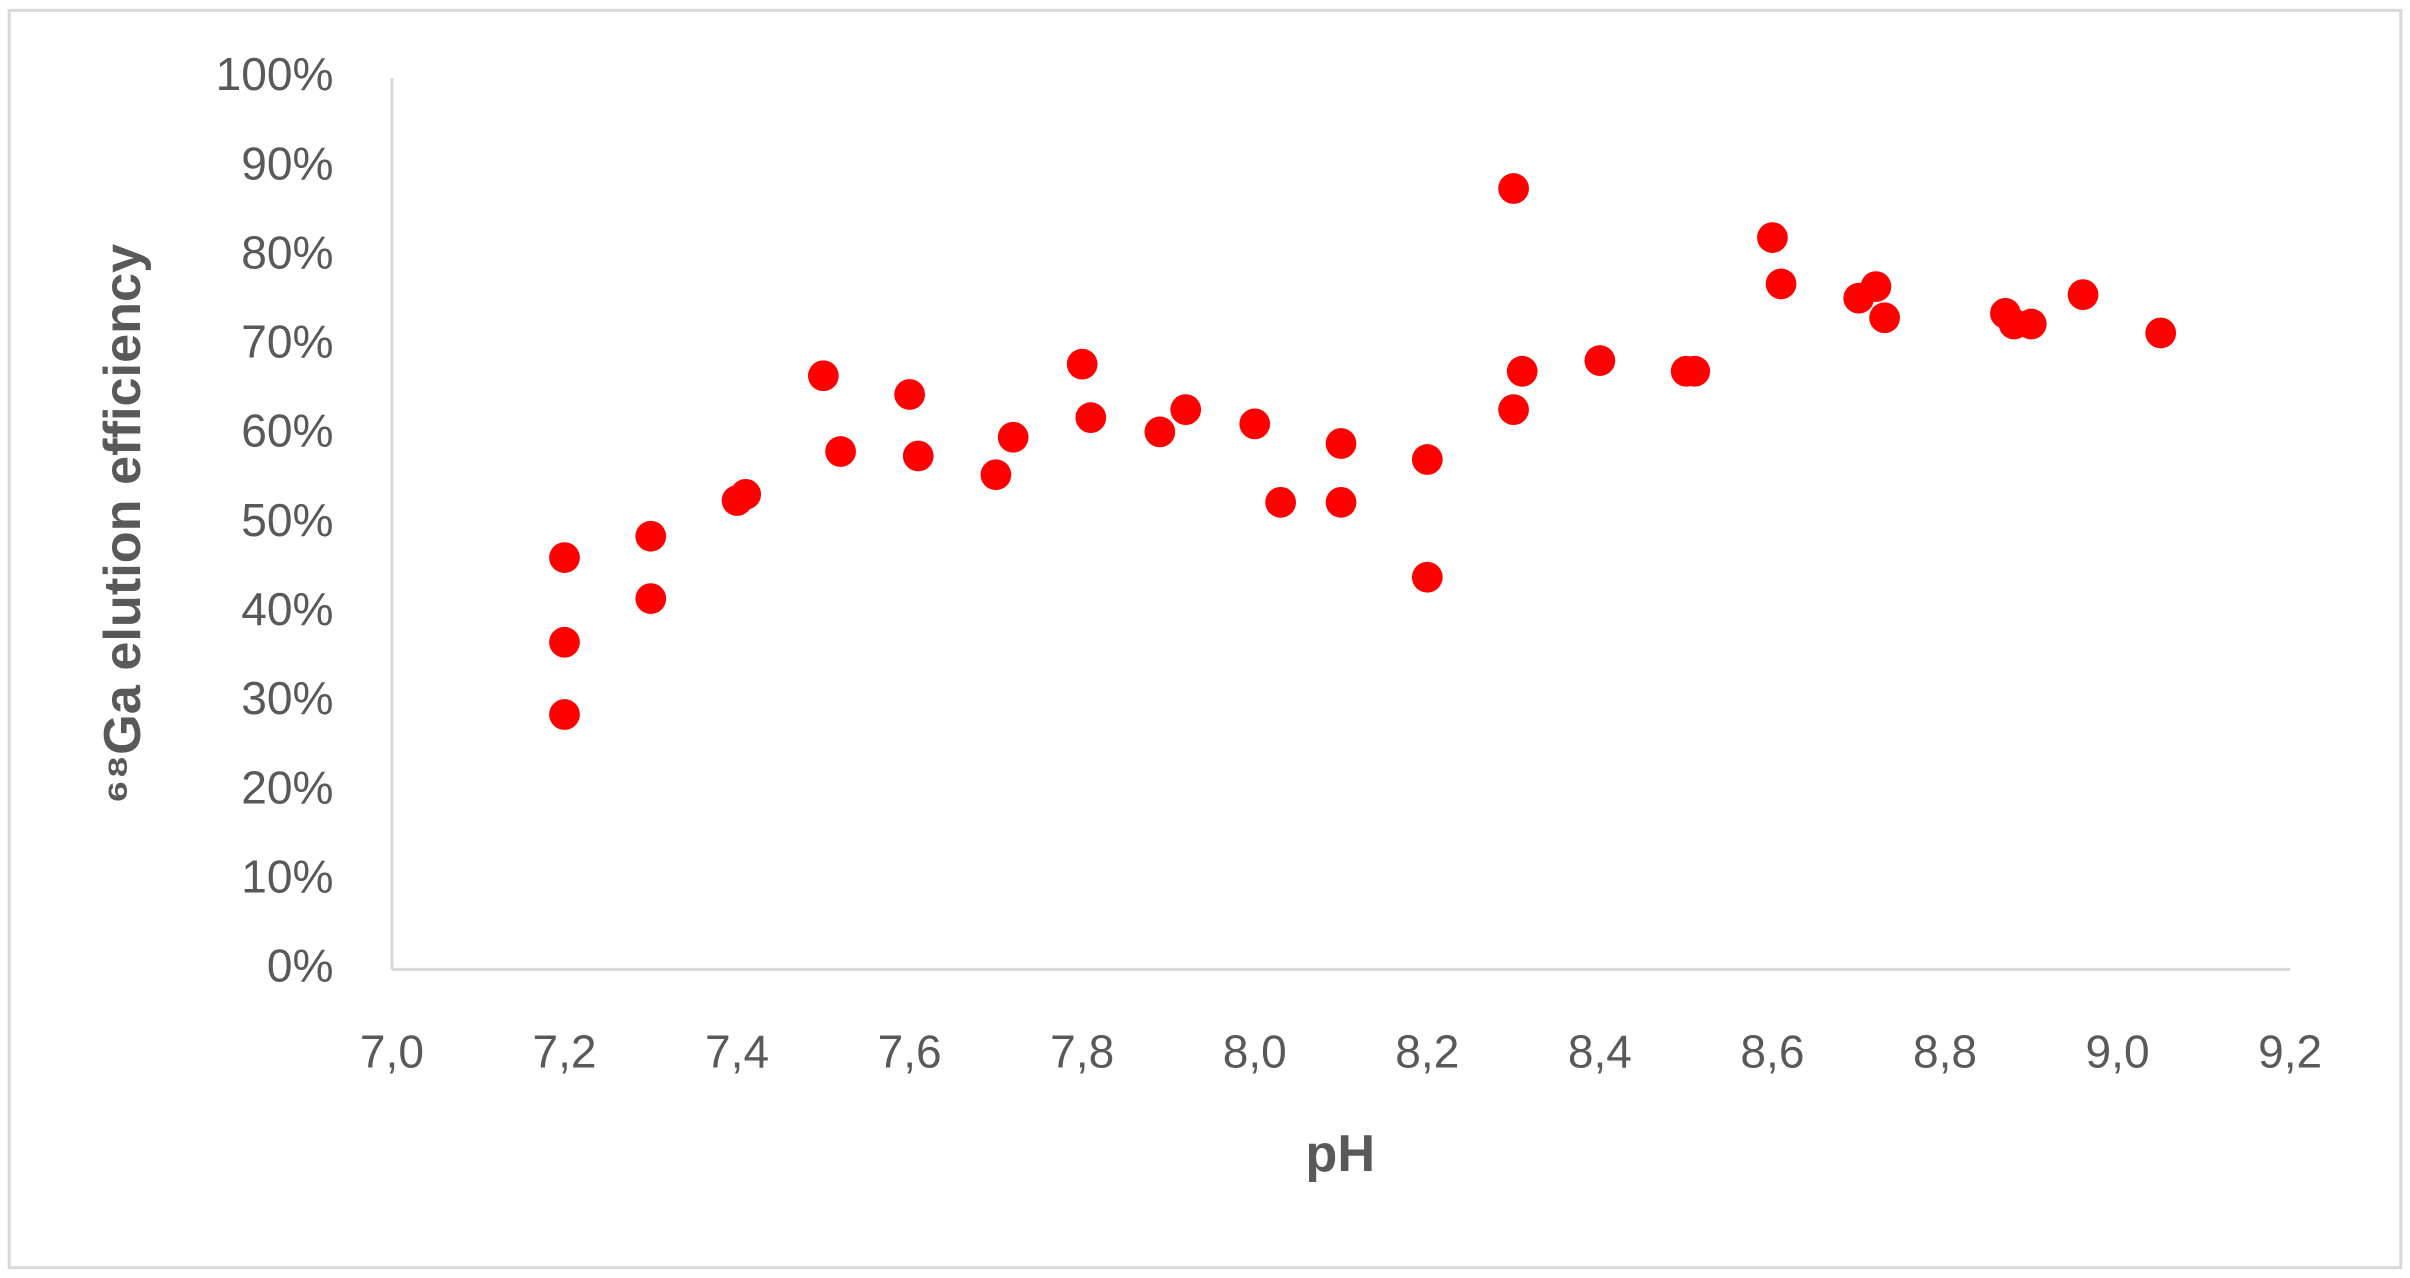 Image resolution: width=2410 pixels, height=1278 pixels. Describe the element at coordinates (737, 1052) in the screenshot. I see `x-tick-label: 7,4` at that location.